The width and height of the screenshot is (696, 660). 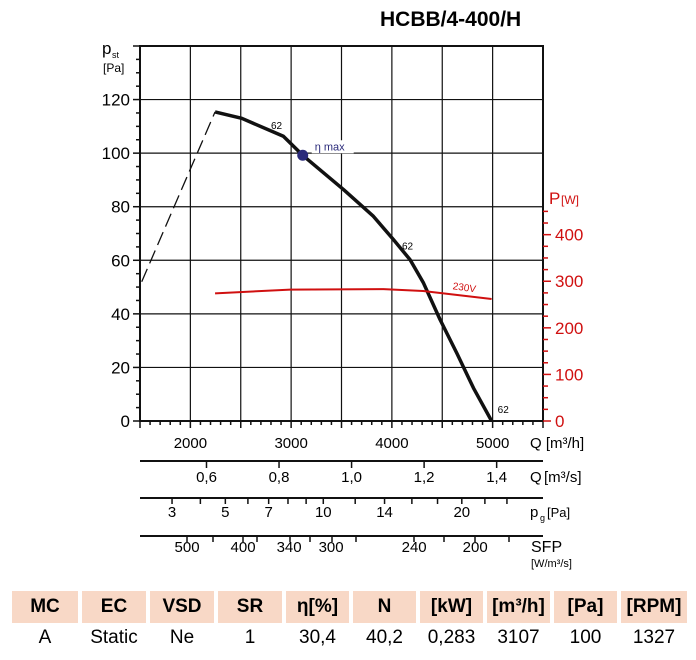 What do you see at coordinates (558, 512) in the screenshot?
I see `dynamic-pressure-unit: [Pa]` at bounding box center [558, 512].